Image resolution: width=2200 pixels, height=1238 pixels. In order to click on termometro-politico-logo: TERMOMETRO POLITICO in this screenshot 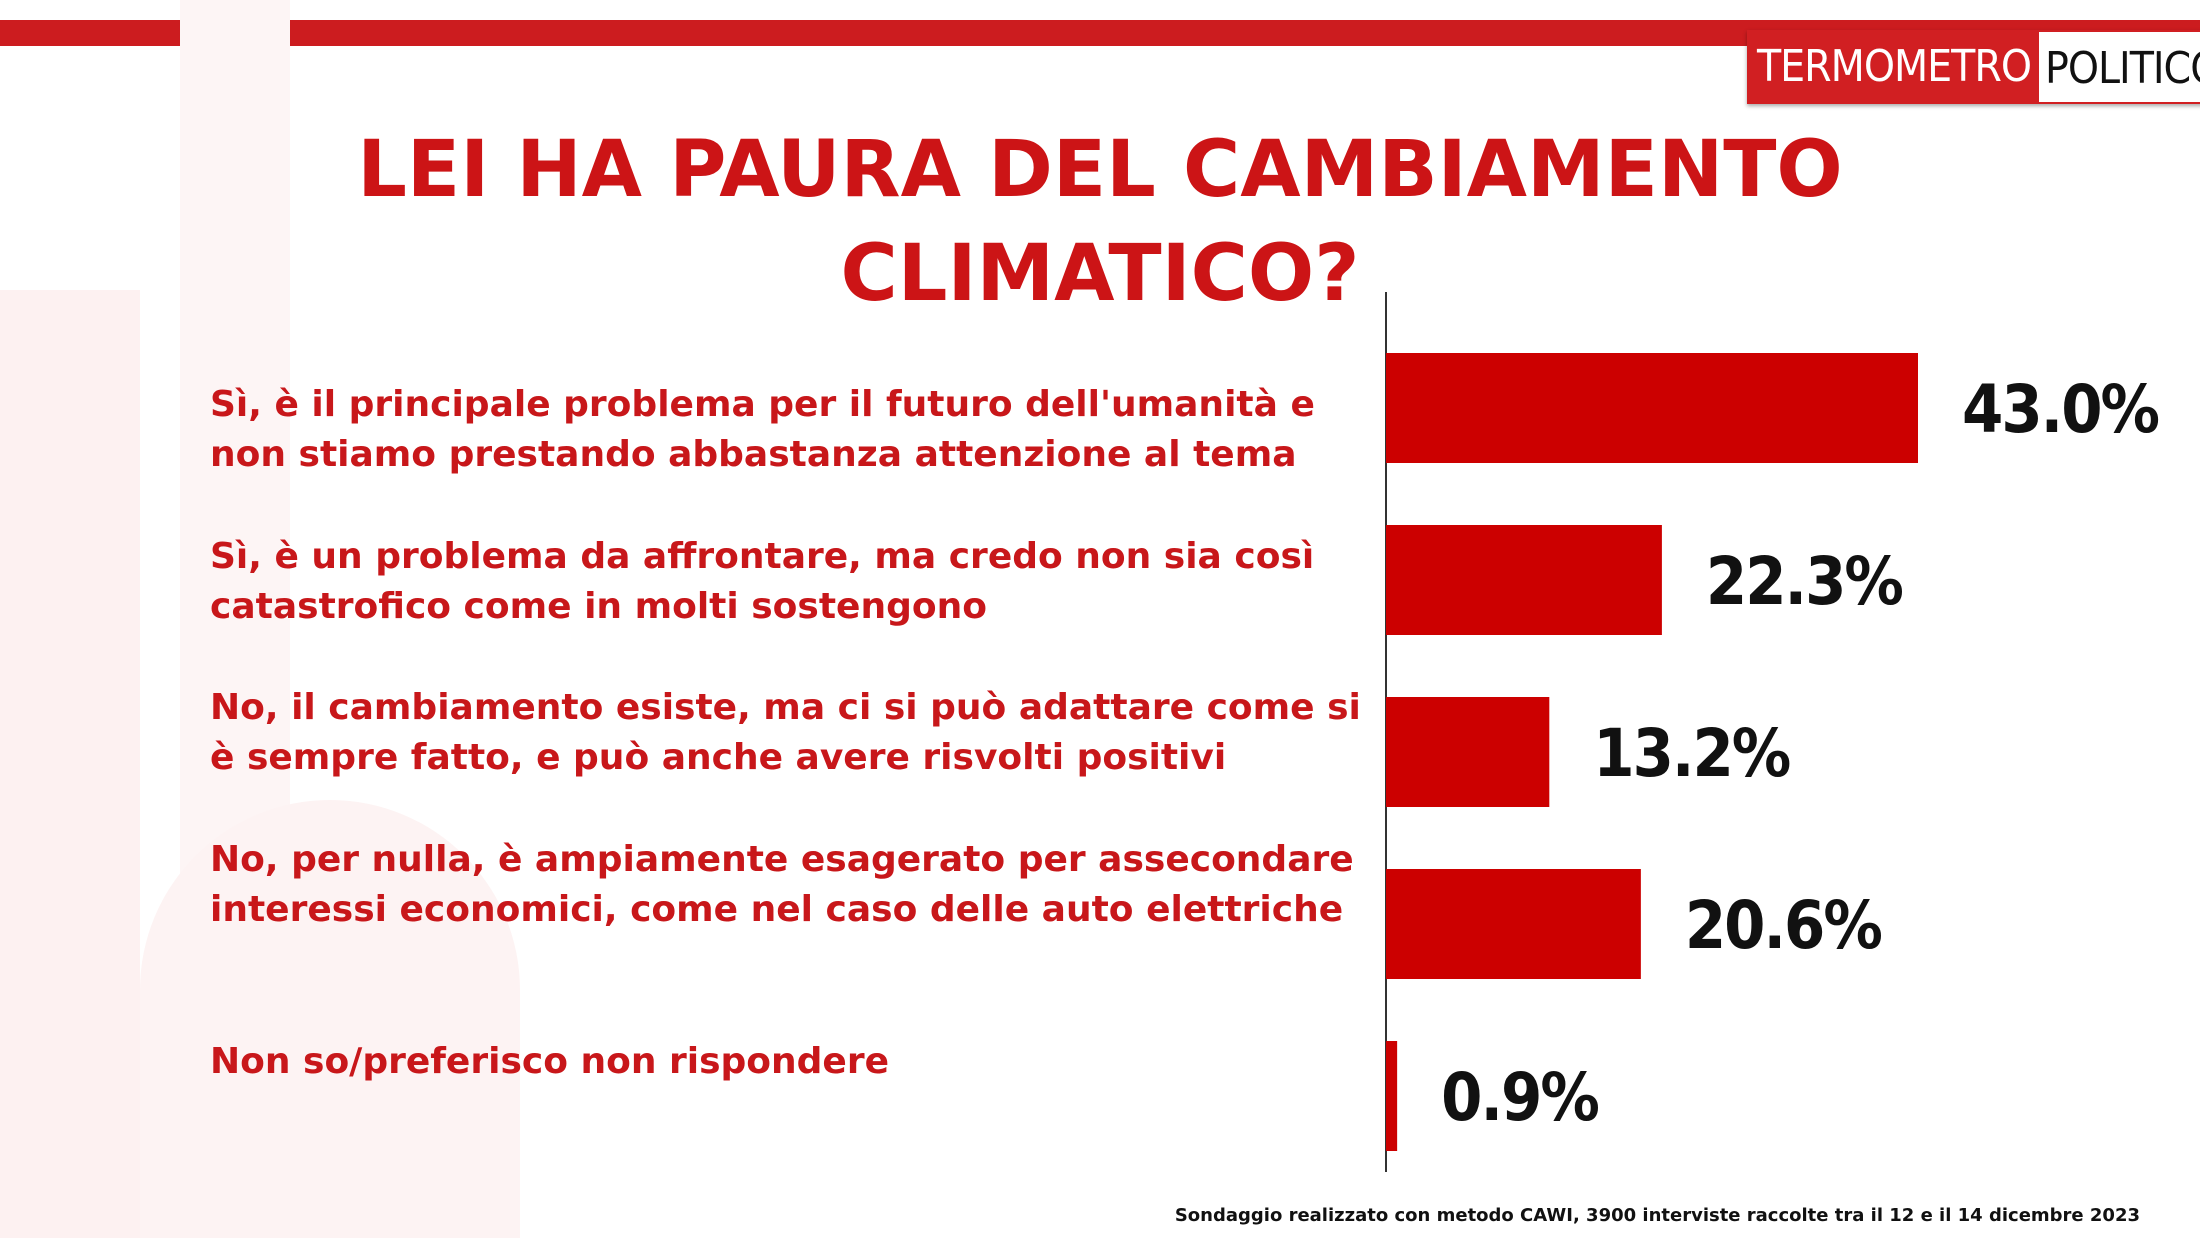, I will do `click(1973, 67)`.